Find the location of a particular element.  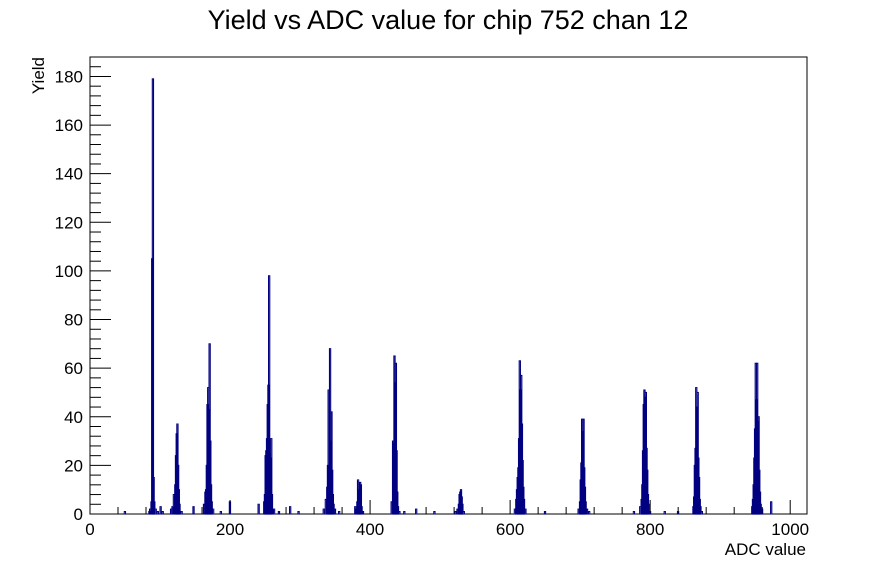

y-tick-label: 120 is located at coordinates (69, 222).